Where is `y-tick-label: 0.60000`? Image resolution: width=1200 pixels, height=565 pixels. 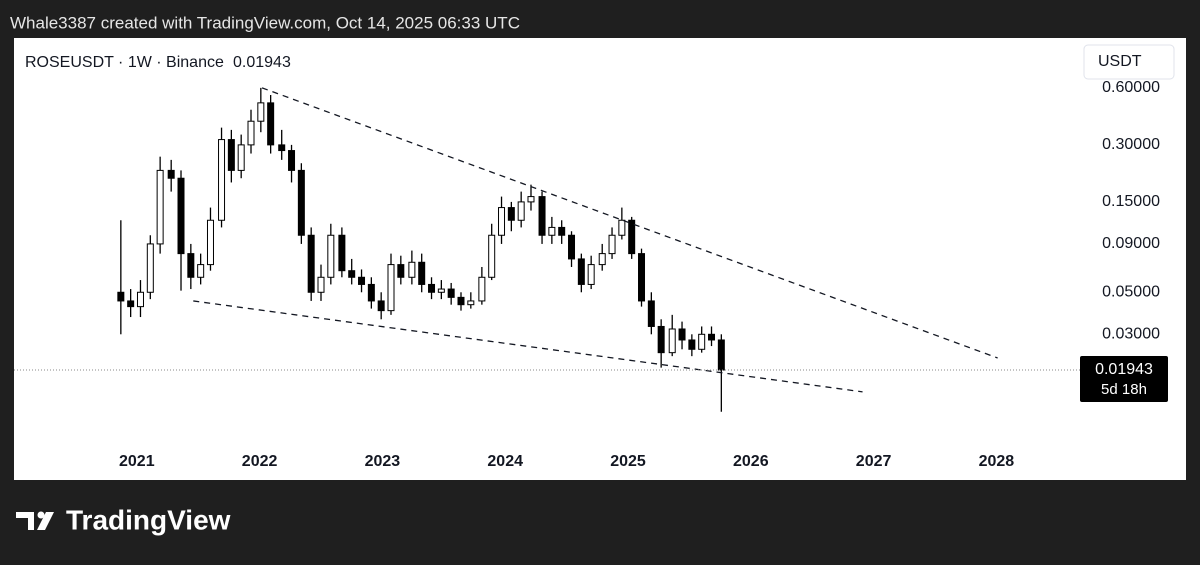 y-tick-label: 0.60000 is located at coordinates (1131, 87).